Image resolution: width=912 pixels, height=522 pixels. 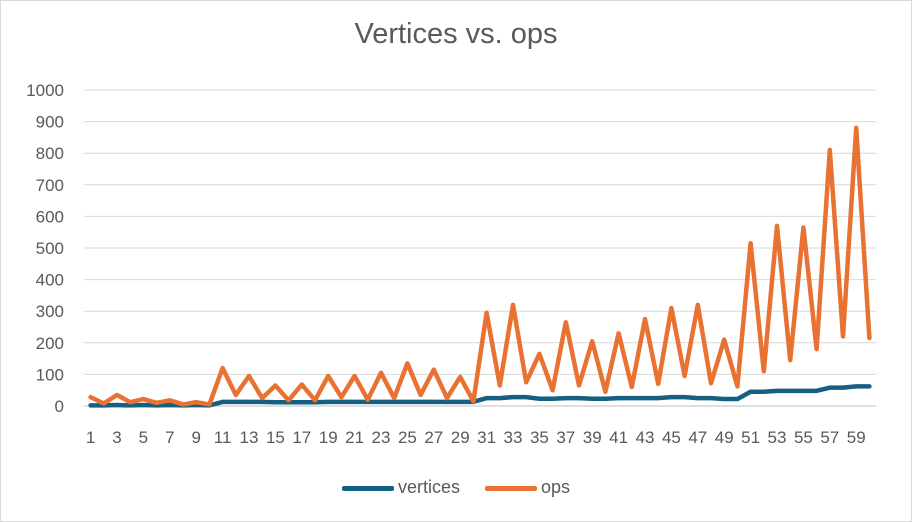 What do you see at coordinates (618, 437) in the screenshot?
I see `x-tick-label: 41` at bounding box center [618, 437].